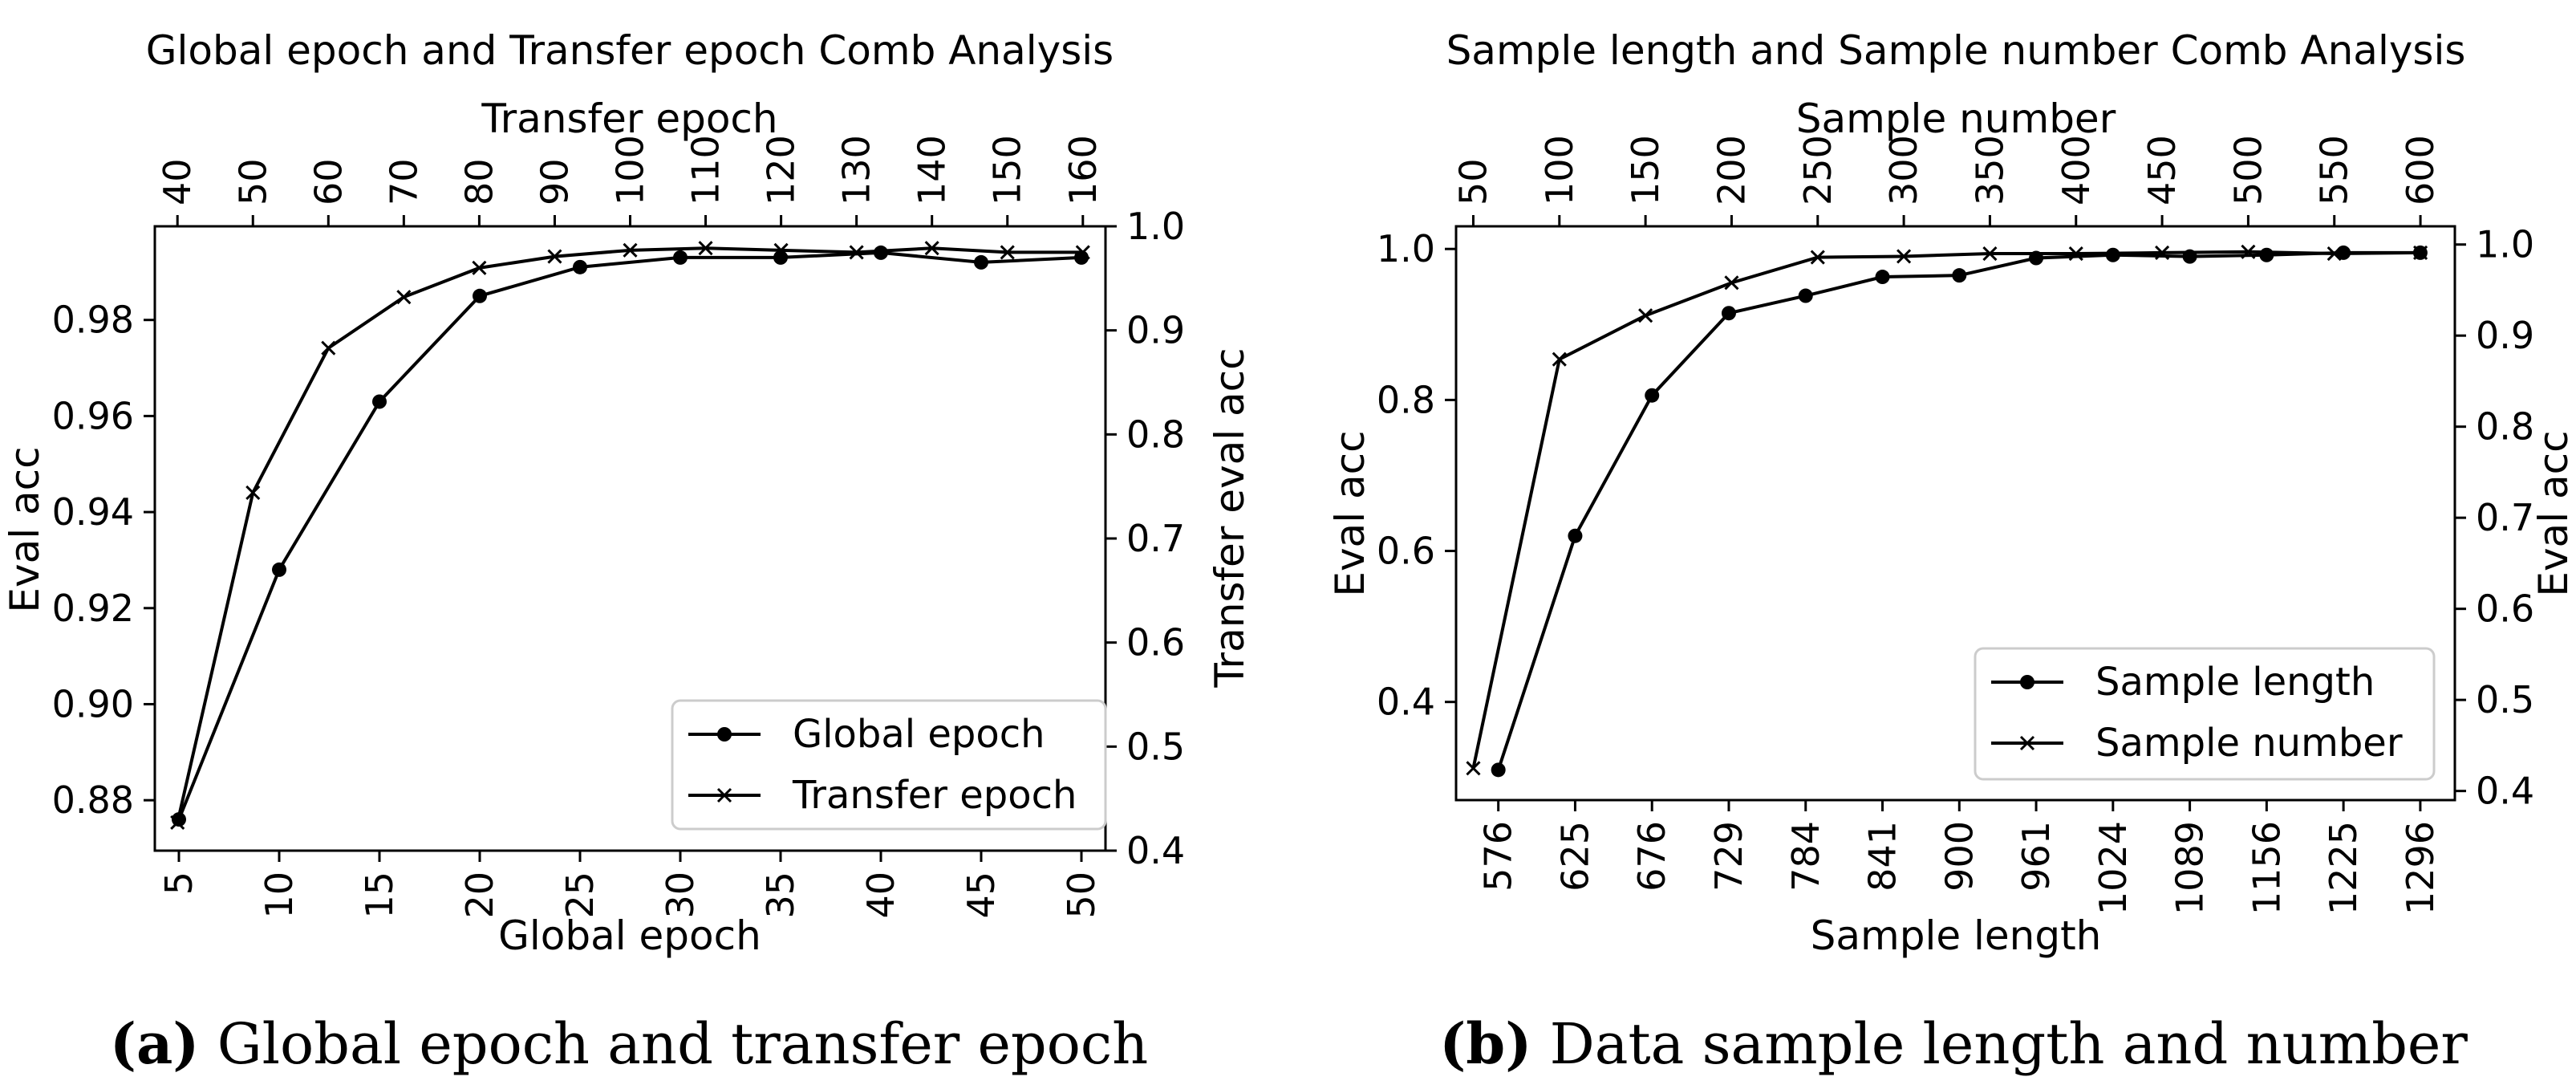 Image resolution: width=2576 pixels, height=1089 pixels. Describe the element at coordinates (2505, 699) in the screenshot. I see `chart-b-right-tick-label: 0.5` at that location.